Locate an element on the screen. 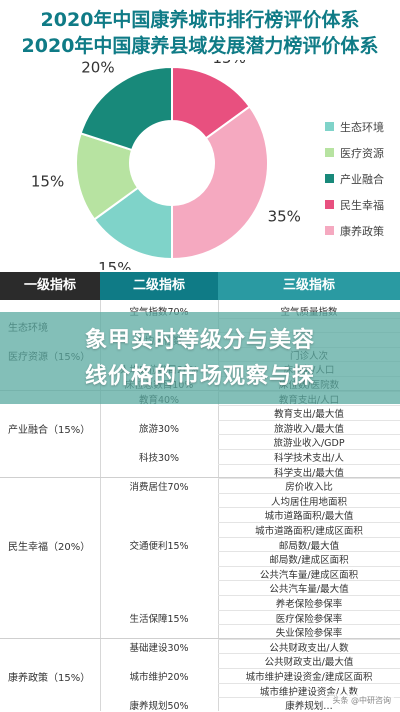 This screenshot has width=400, height=712. table-cell-c2: 科技30% is located at coordinates (159, 458).